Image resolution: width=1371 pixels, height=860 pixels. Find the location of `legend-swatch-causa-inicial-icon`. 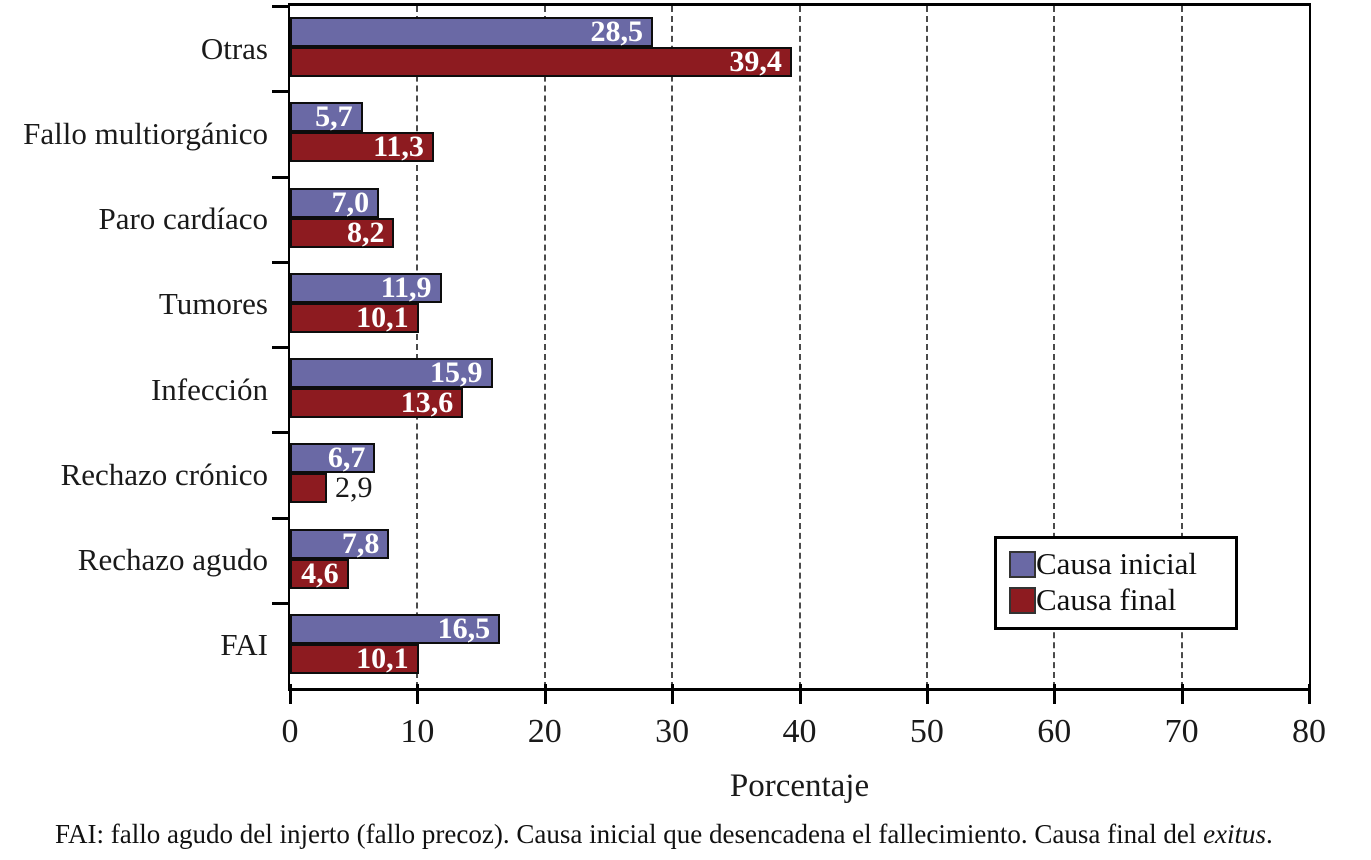

legend-swatch-causa-inicial-icon is located at coordinates (1022, 564).